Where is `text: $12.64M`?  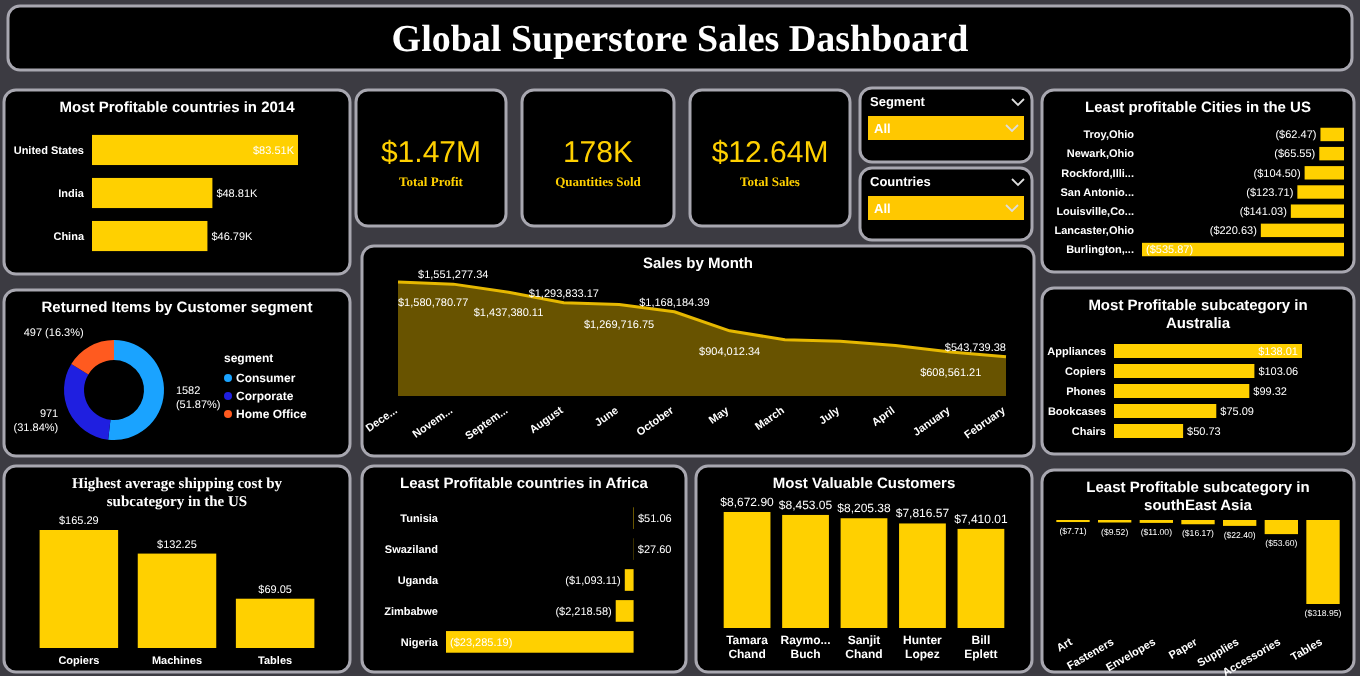 text: $12.64M is located at coordinates (770, 153).